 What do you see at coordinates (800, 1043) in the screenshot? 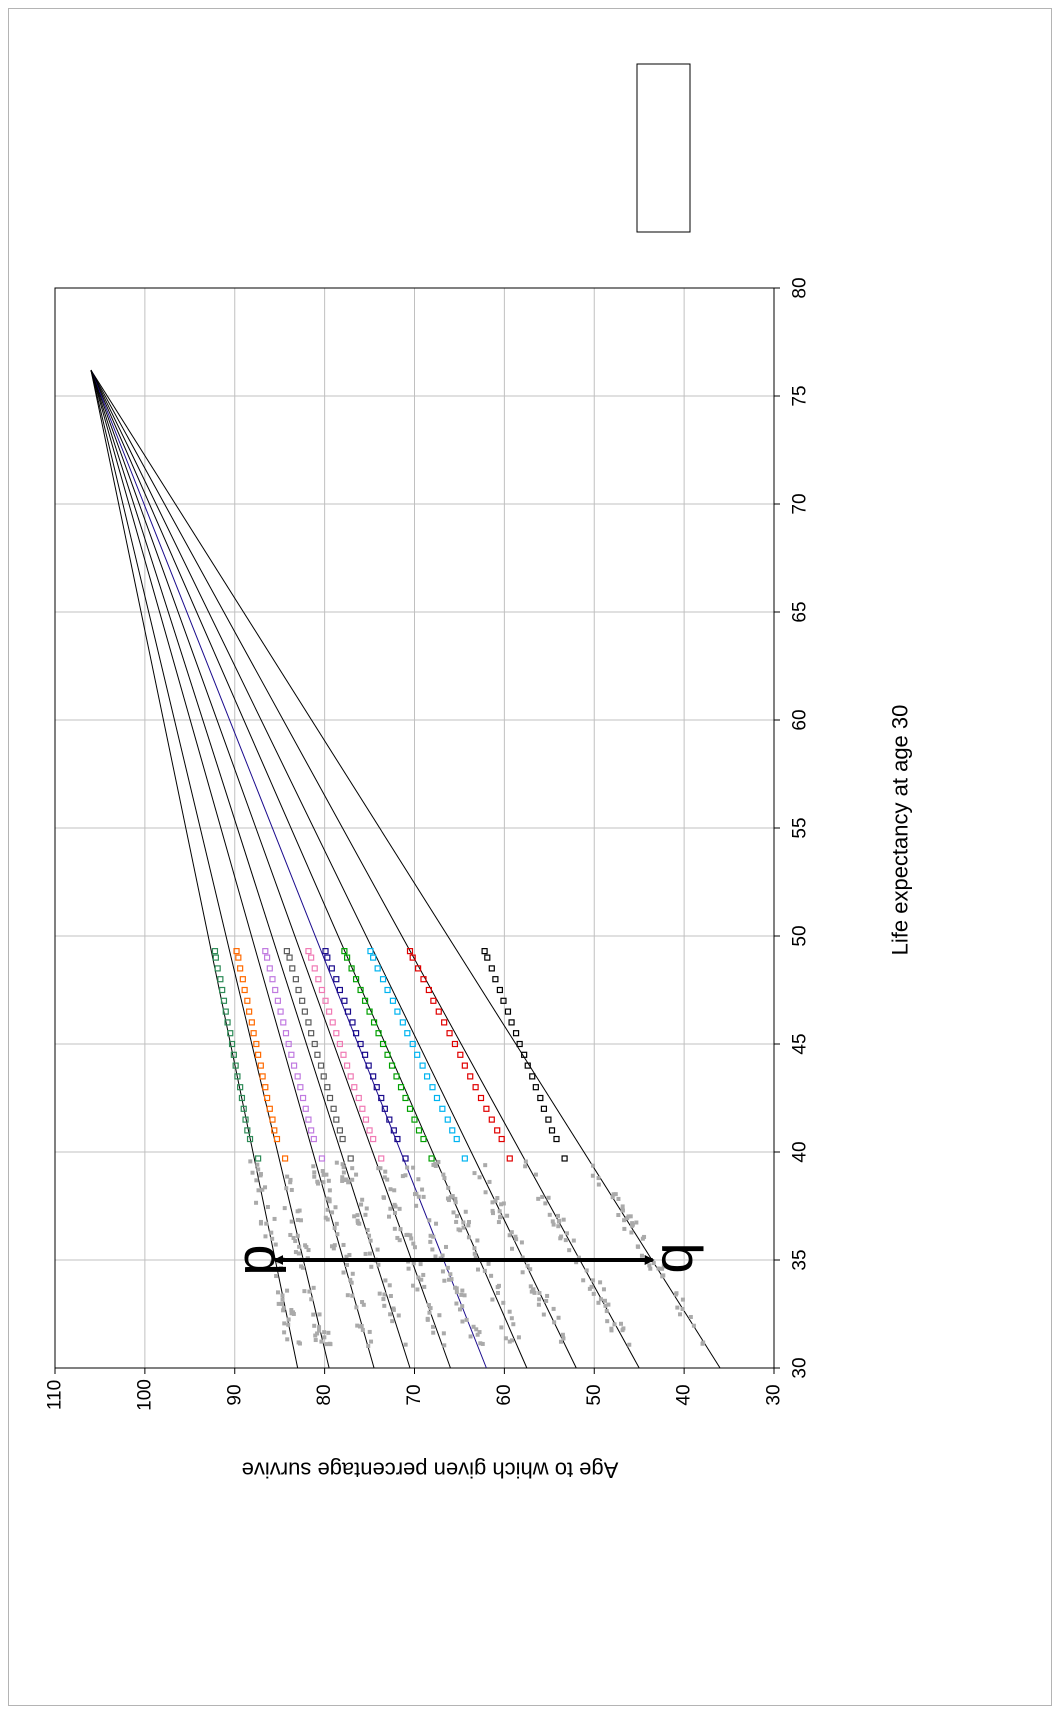
I see `x-tick-label: 45` at bounding box center [800, 1043].